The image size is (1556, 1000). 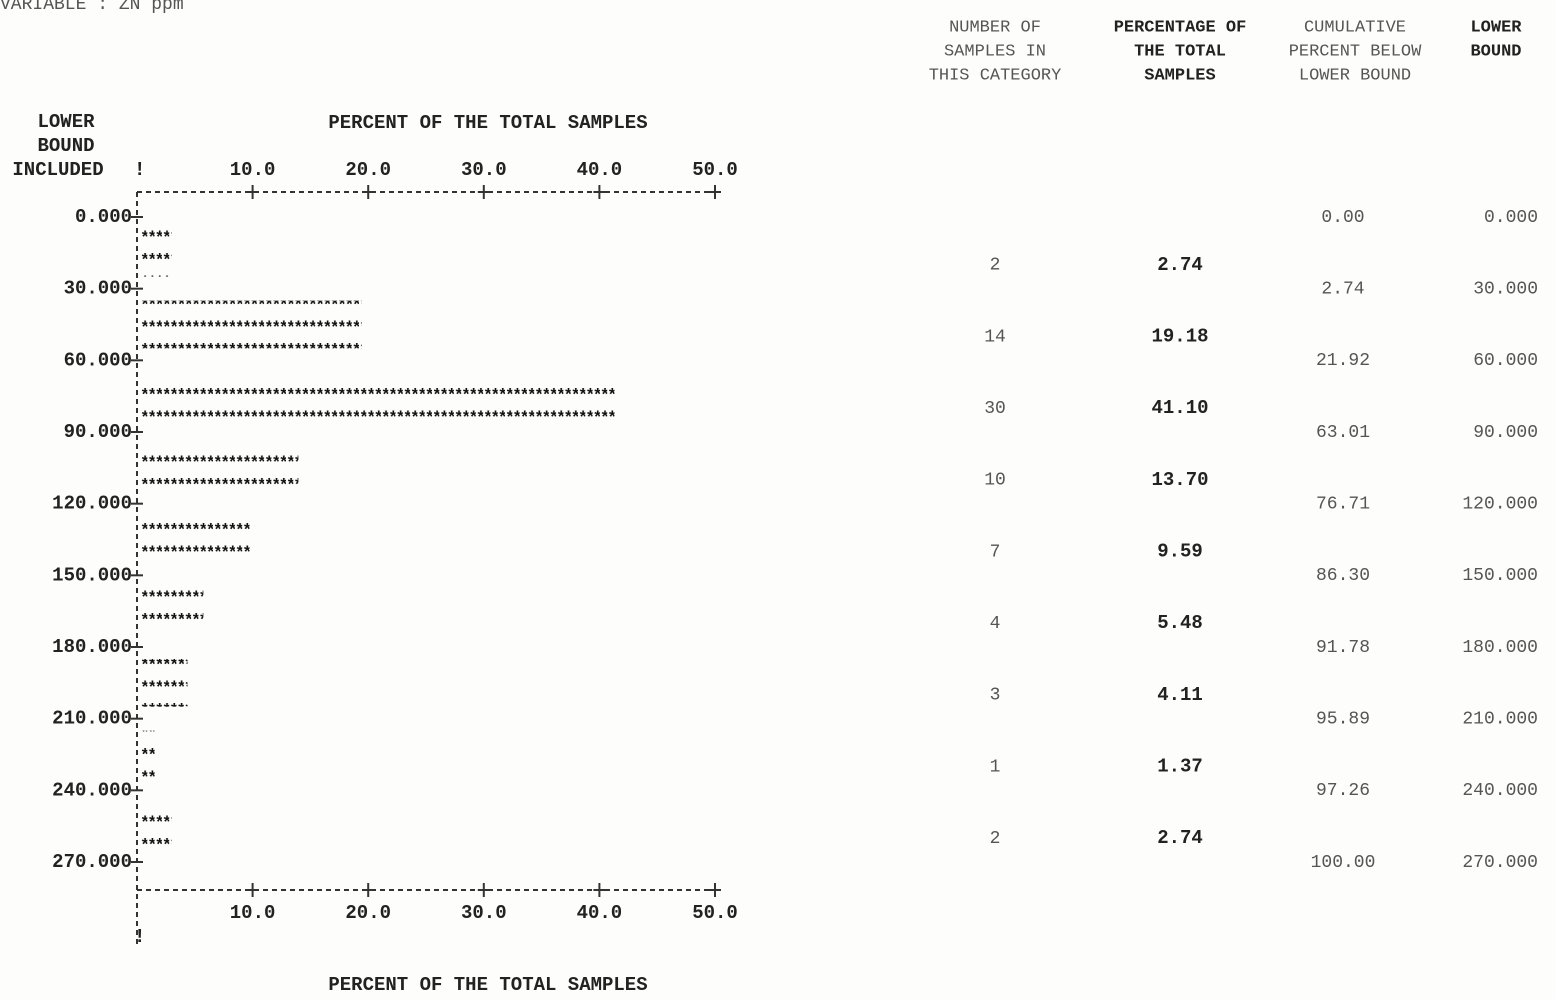 I want to click on lower-bound: 240.000, so click(x=1500, y=791).